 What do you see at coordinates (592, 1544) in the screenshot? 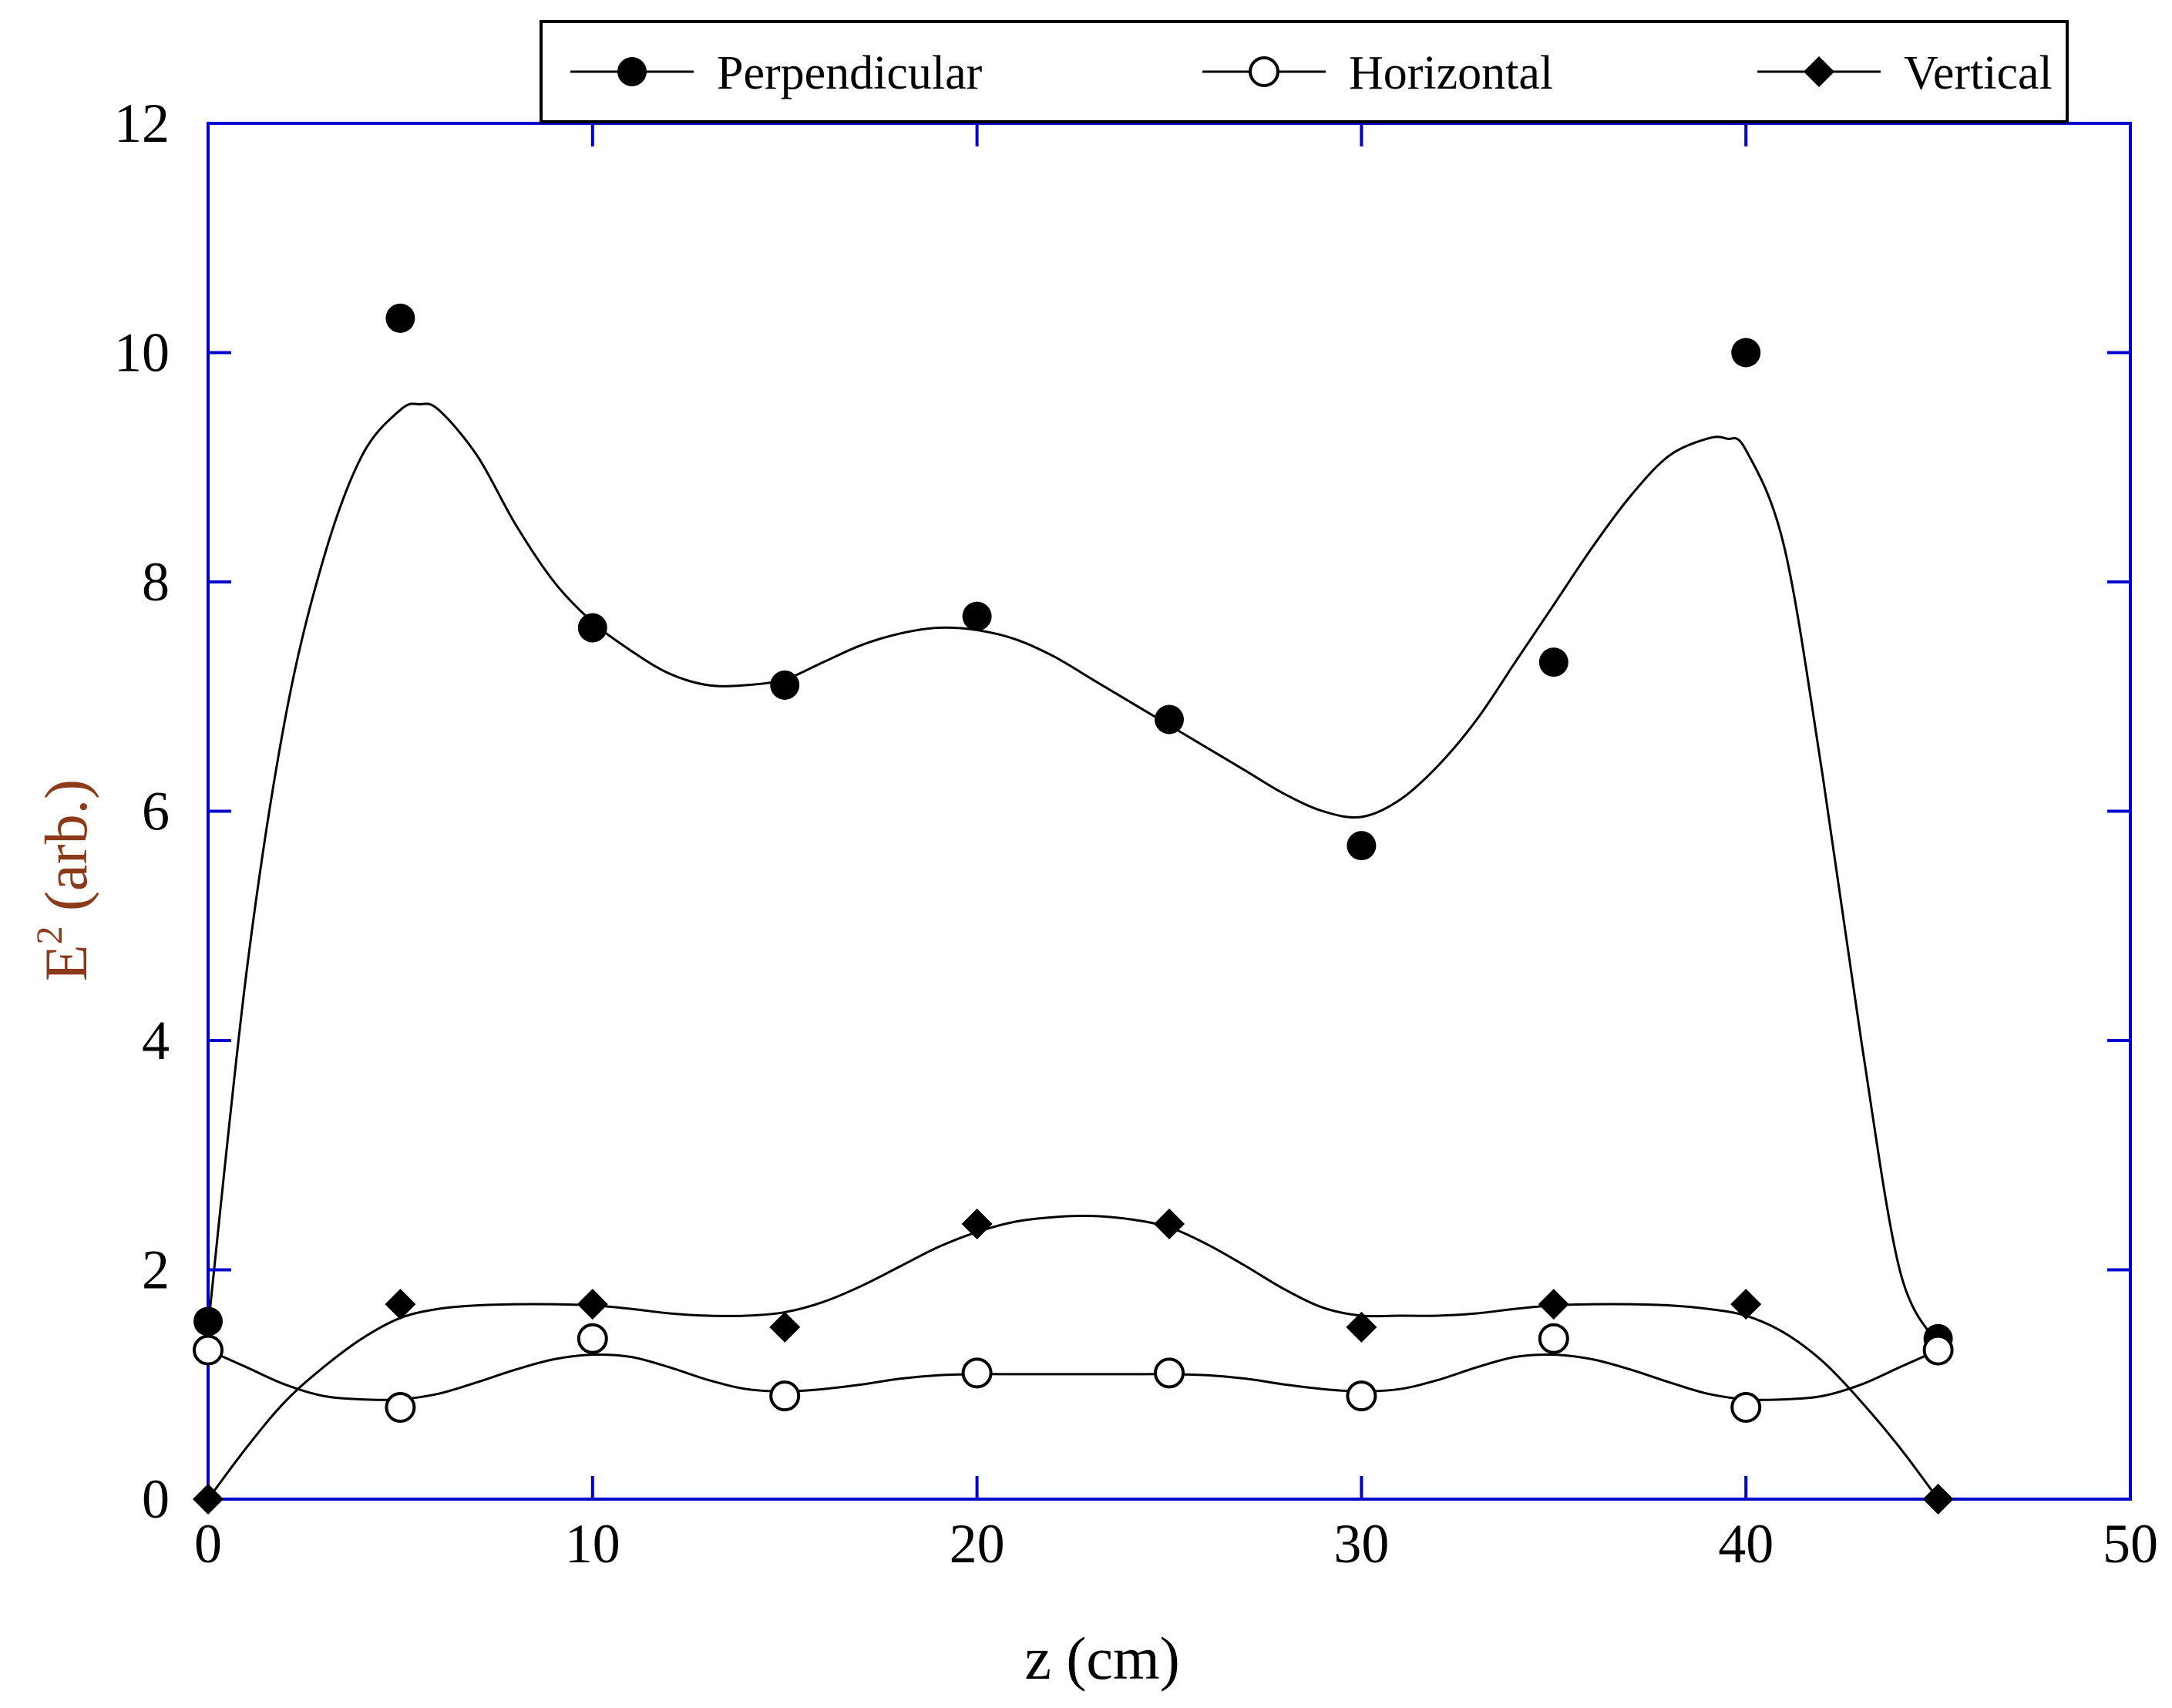
I see `x-tick-label: 10` at bounding box center [592, 1544].